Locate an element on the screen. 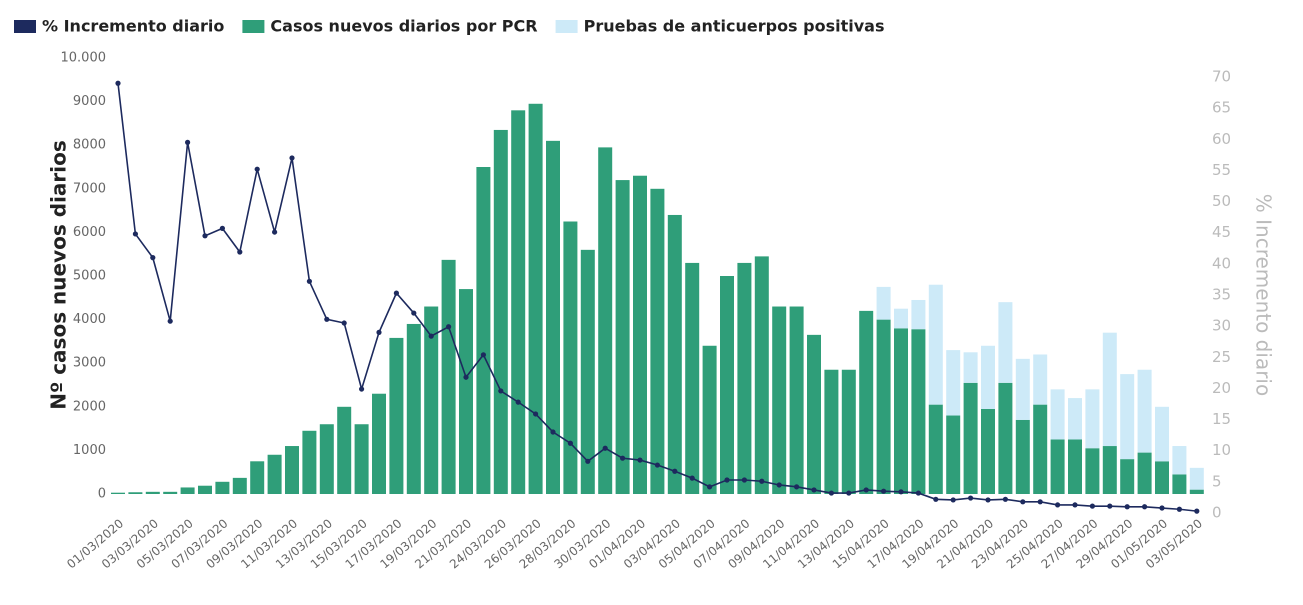 Image resolution: width=1303 pixels, height=605 pixels. y2-tick-label: 25 is located at coordinates (1221, 357).